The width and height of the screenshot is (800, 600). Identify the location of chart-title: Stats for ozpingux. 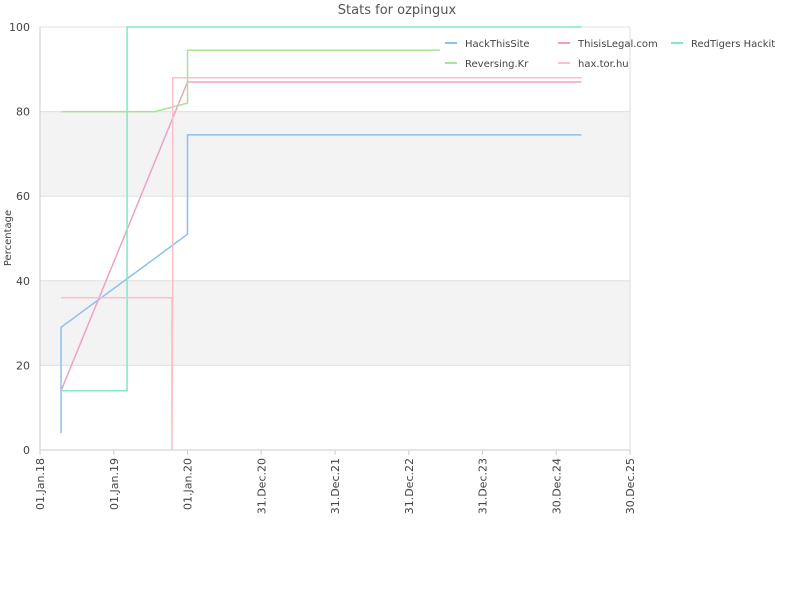
(397, 10).